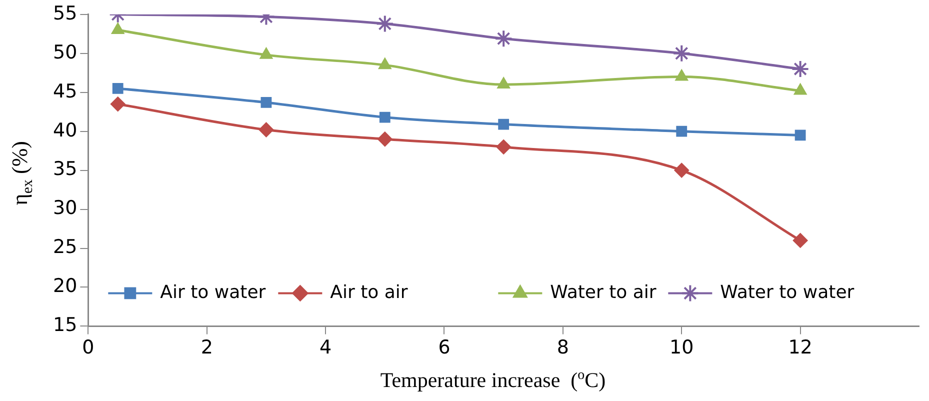 This screenshot has width=929, height=401. What do you see at coordinates (65, 208) in the screenshot?
I see `y-tick-label: 30` at bounding box center [65, 208].